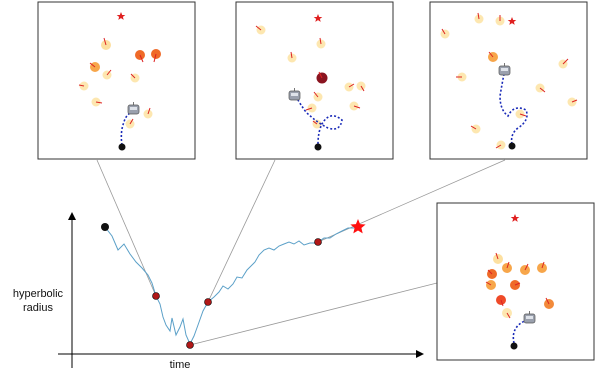 Image resolution: width=597 pixels, height=373 pixels. I want to click on y-axis-label-line1: hyperbolic, so click(38, 294).